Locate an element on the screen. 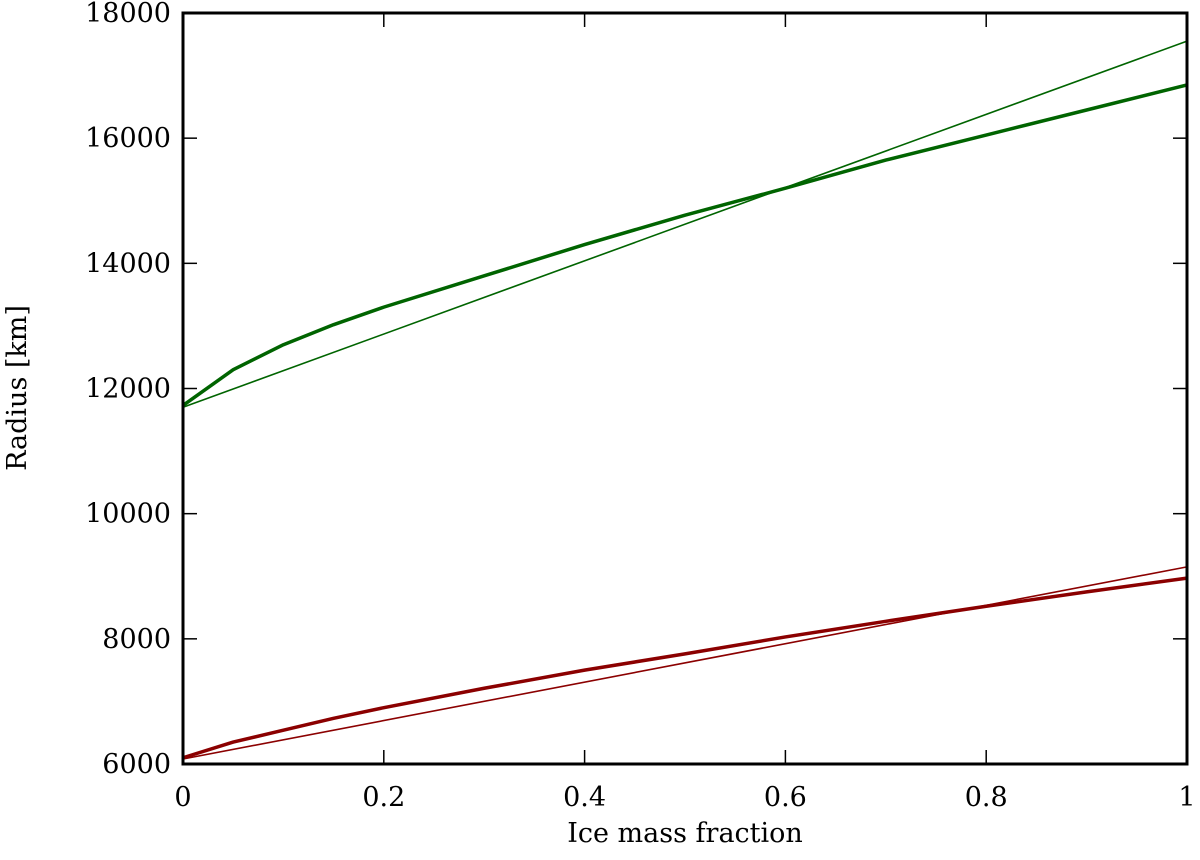  y-axis-label: Radius [km] is located at coordinates (17, 388).